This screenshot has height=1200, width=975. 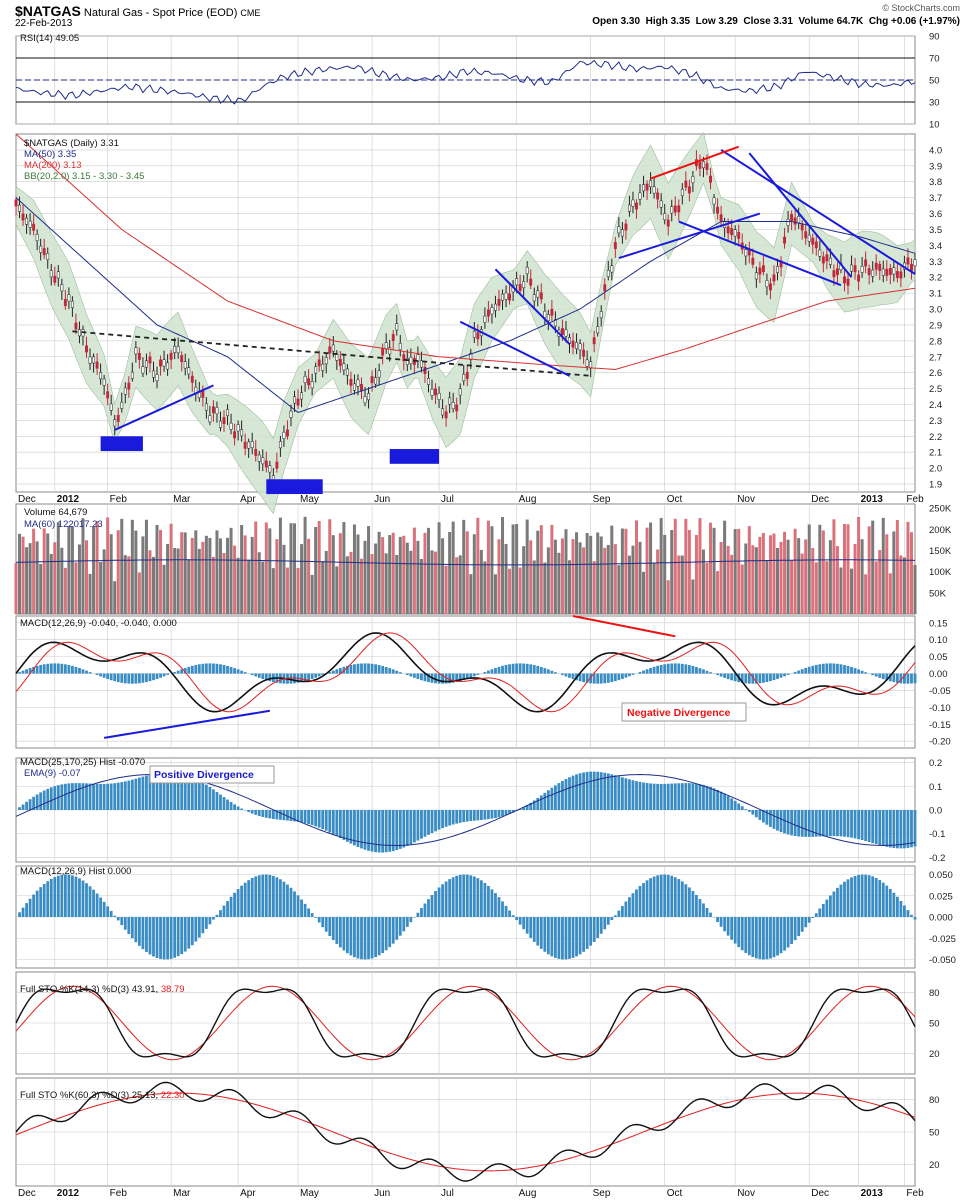 I want to click on x-tick-label: 2012, so click(x=68, y=499).